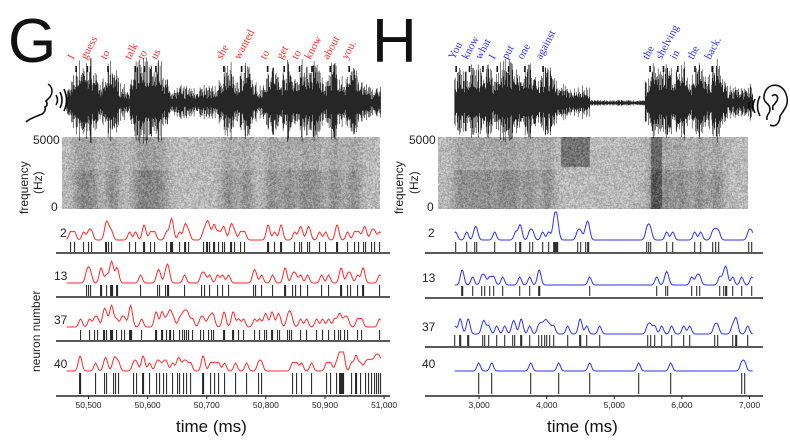  Describe the element at coordinates (524, 52) in the screenshot. I see `word-label: one` at that location.